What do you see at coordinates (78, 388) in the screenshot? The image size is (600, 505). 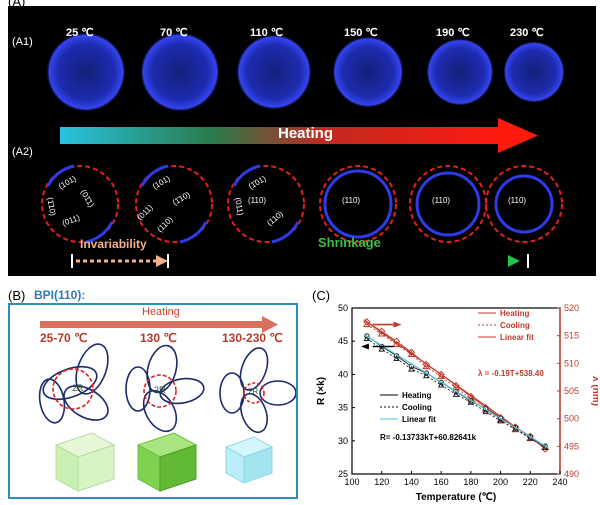 I see `radius-label-1: 2R` at bounding box center [78, 388].